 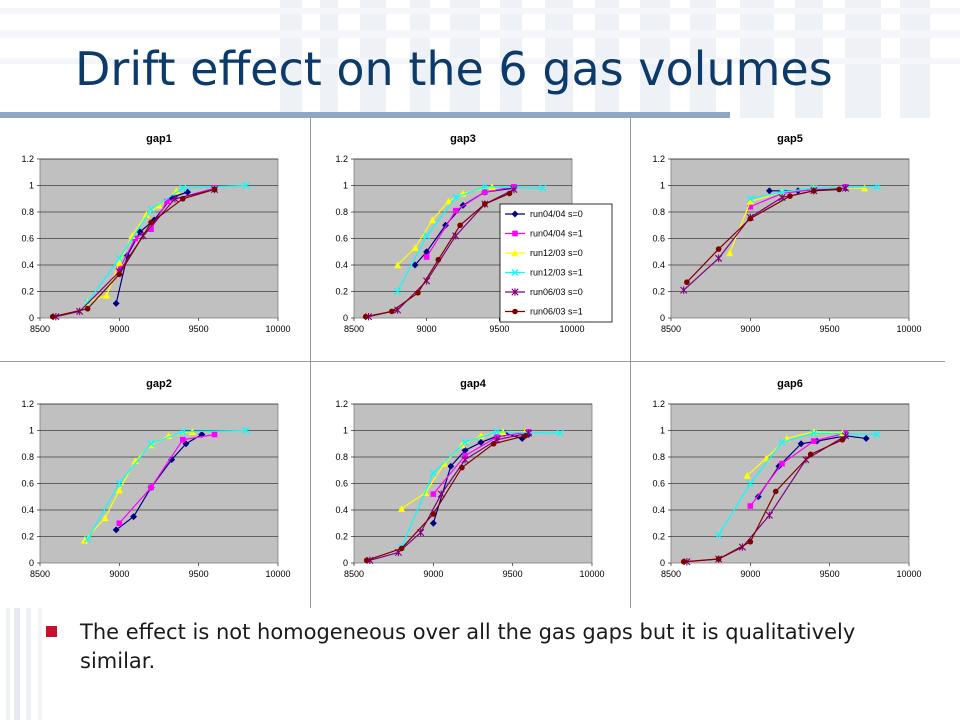 I want to click on chart-panel-gap5: 0 0.2 0.4 0.6 0.8 1 1.2 8500 9000 9500 10000 gap5, so click(x=788, y=239).